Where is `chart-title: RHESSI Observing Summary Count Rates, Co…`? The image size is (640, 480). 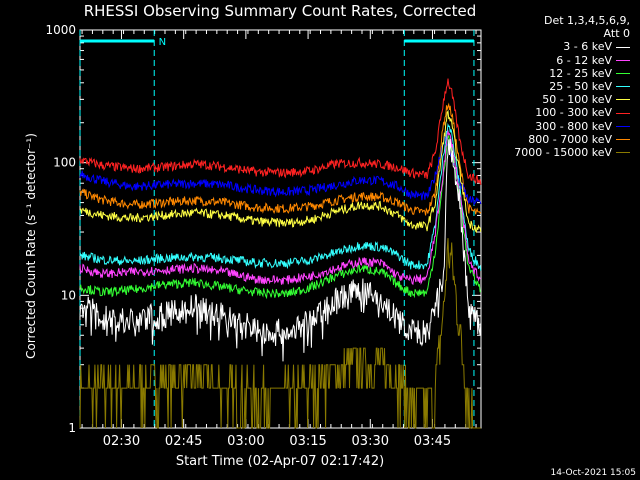
chart-title: RHESSI Observing Summary Count Rates, Co… is located at coordinates (280, 11).